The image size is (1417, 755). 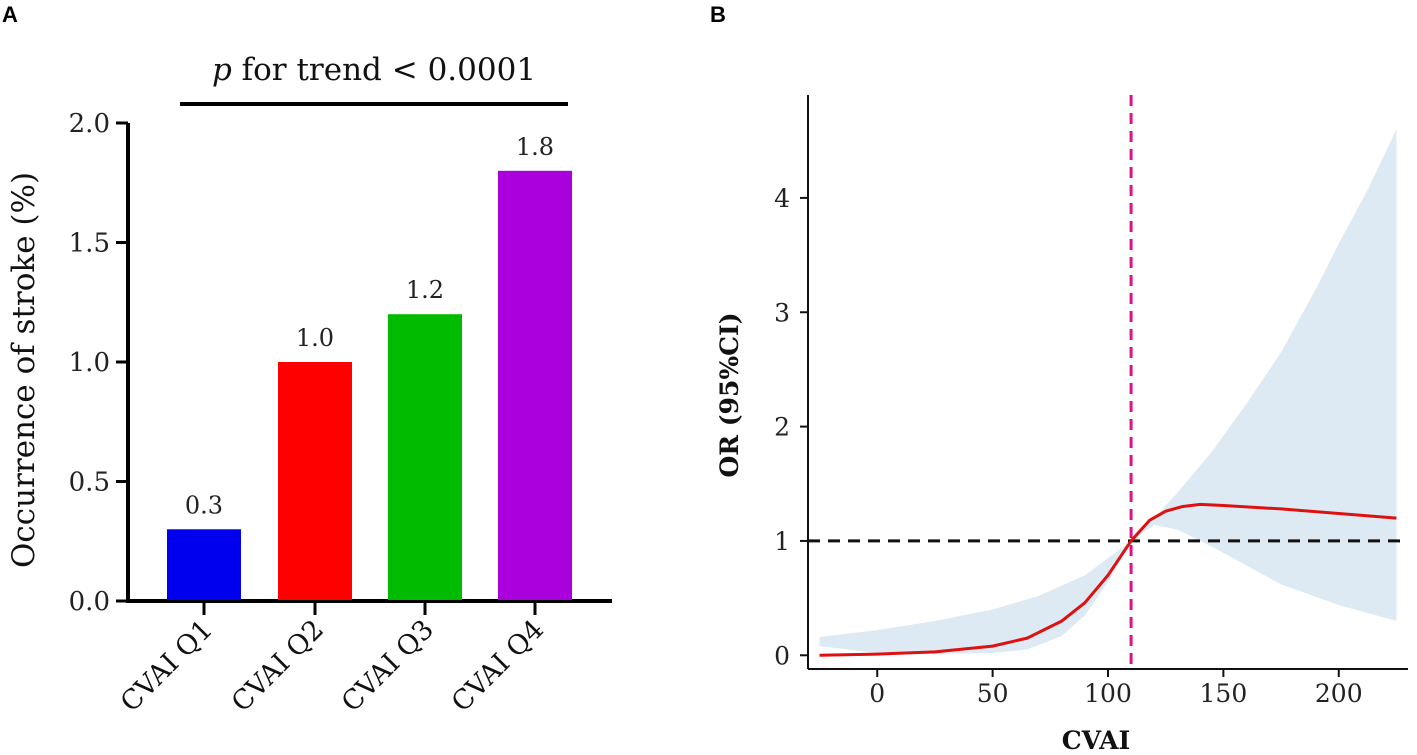 I want to click on category-label: CVAI Q1, so click(x=167, y=666).